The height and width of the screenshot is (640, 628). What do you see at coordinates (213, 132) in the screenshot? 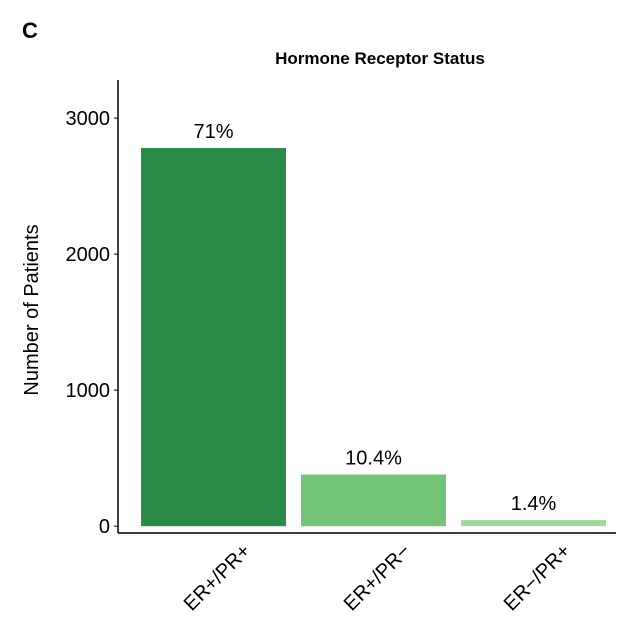
I see `bar-annotation: 71%` at bounding box center [213, 132].